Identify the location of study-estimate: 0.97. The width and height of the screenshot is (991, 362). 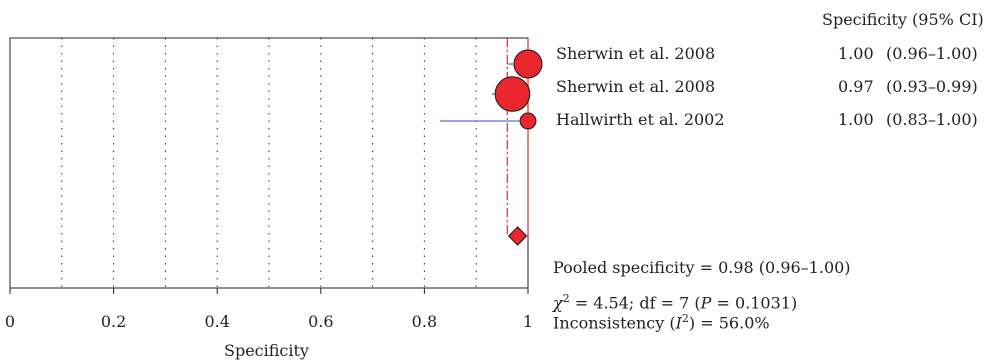
(856, 86).